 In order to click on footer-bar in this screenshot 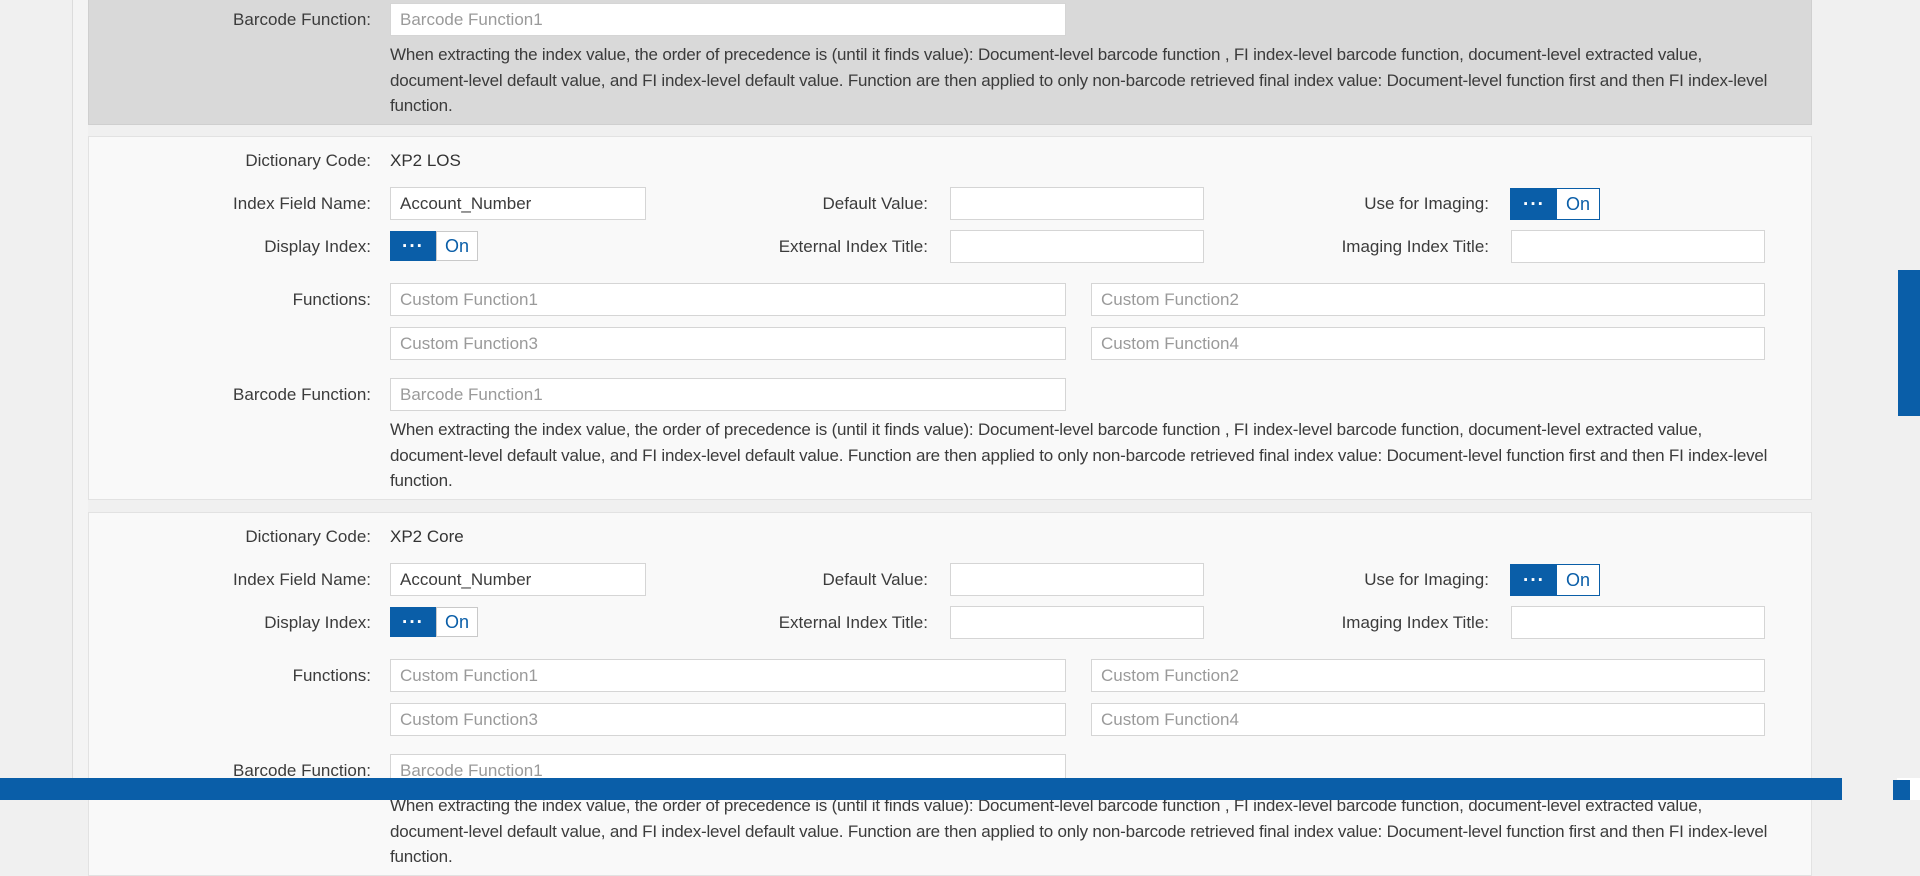, I will do `click(921, 789)`.